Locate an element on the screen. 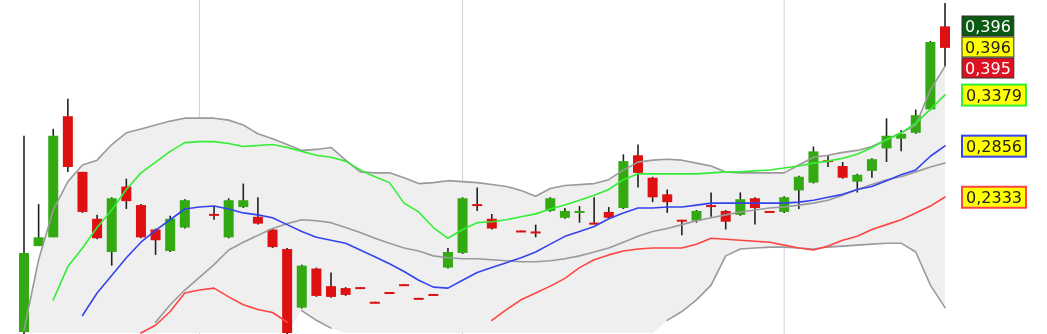  y-tick-label: 0,3379 is located at coordinates (994, 95).